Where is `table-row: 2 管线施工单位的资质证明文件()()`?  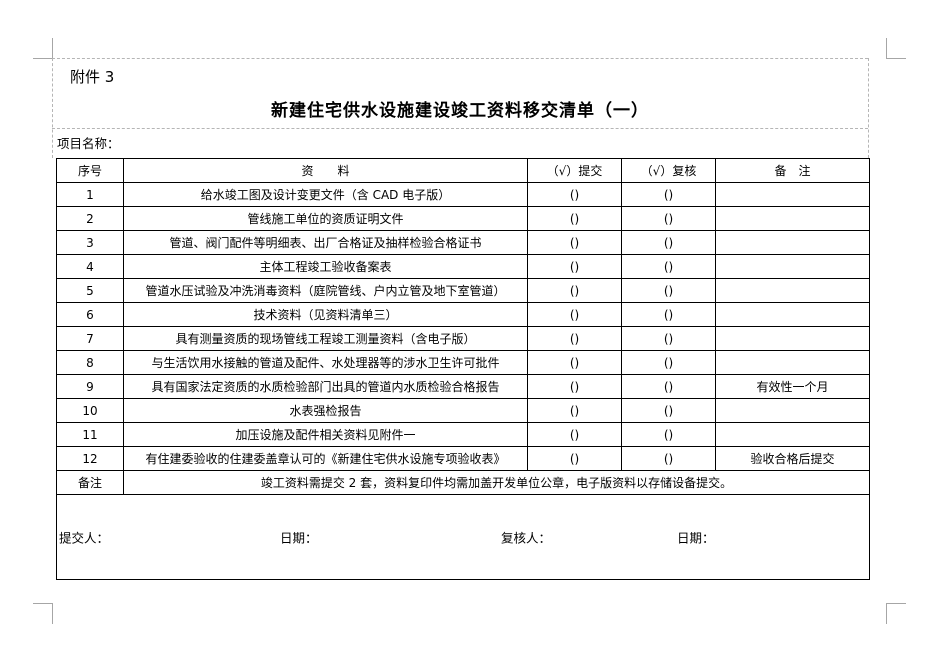 table-row: 2 管线施工单位的资质证明文件()() is located at coordinates (463, 218).